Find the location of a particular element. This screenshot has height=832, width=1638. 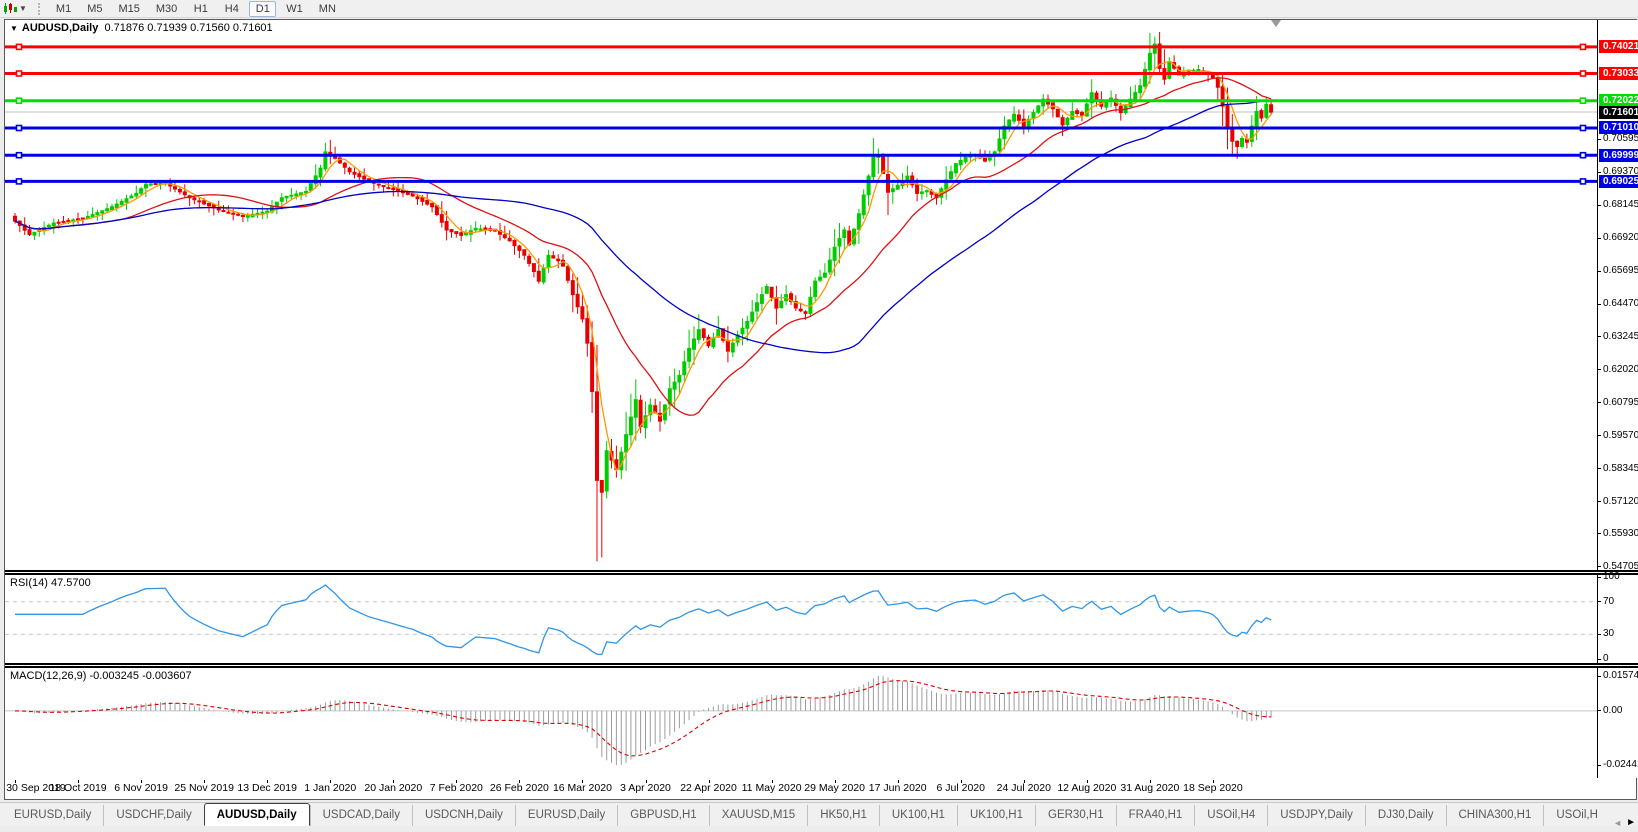

symbol-tab-audusd-daily: AUDUSD,Daily is located at coordinates (256, 814).